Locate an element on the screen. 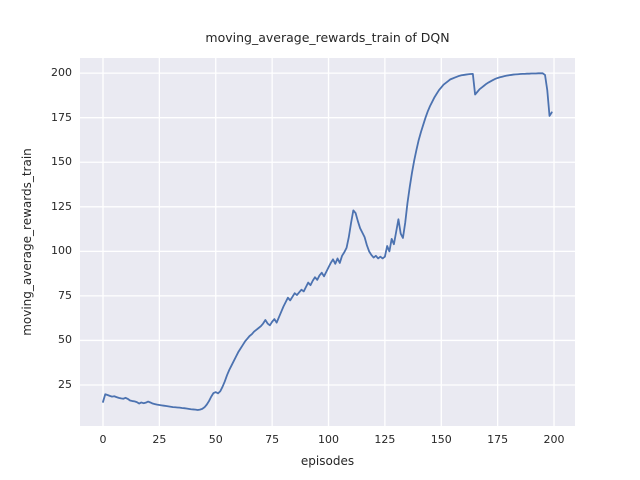 This screenshot has height=480, width=640. y-tick-label: 125 is located at coordinates (61, 206).